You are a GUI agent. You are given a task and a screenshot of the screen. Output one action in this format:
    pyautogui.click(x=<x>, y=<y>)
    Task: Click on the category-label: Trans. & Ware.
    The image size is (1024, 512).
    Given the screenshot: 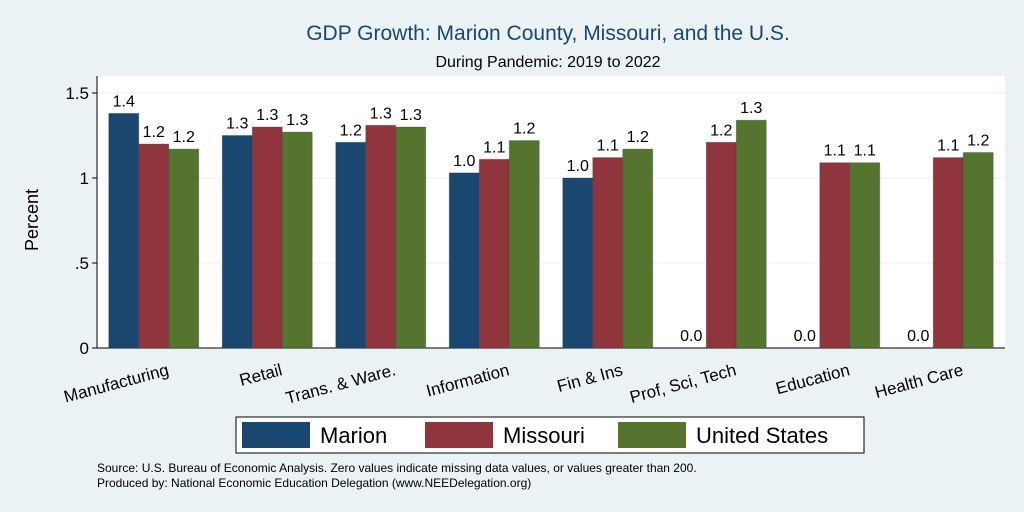 What is the action you would take?
    pyautogui.click(x=341, y=384)
    